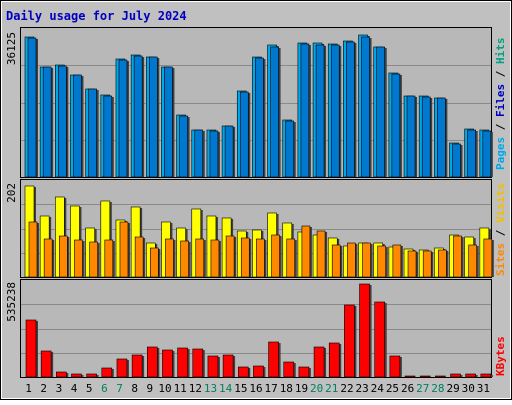 The height and width of the screenshot is (405, 512). I want to click on x-tick-label-day-20: 20, so click(316, 388).